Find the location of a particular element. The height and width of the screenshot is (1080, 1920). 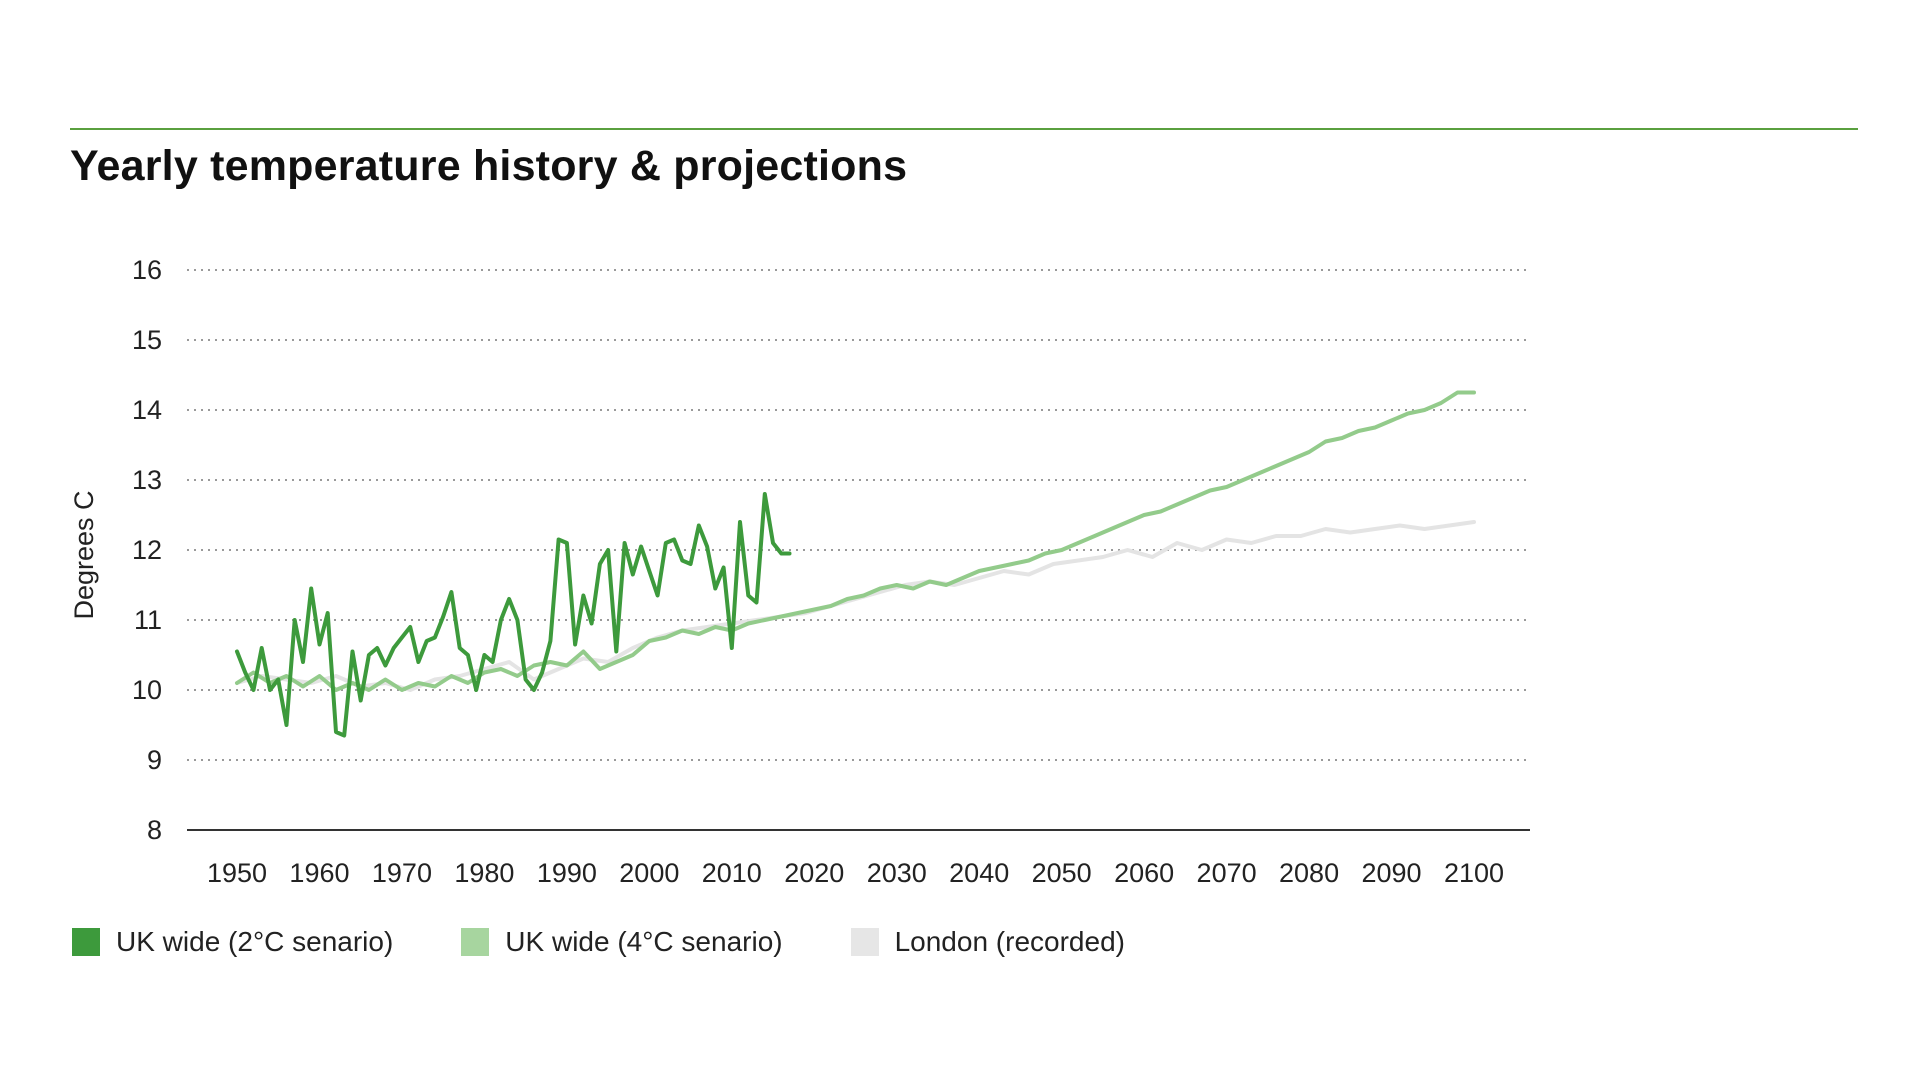

legend-item: London (recorded) is located at coordinates (987, 942).